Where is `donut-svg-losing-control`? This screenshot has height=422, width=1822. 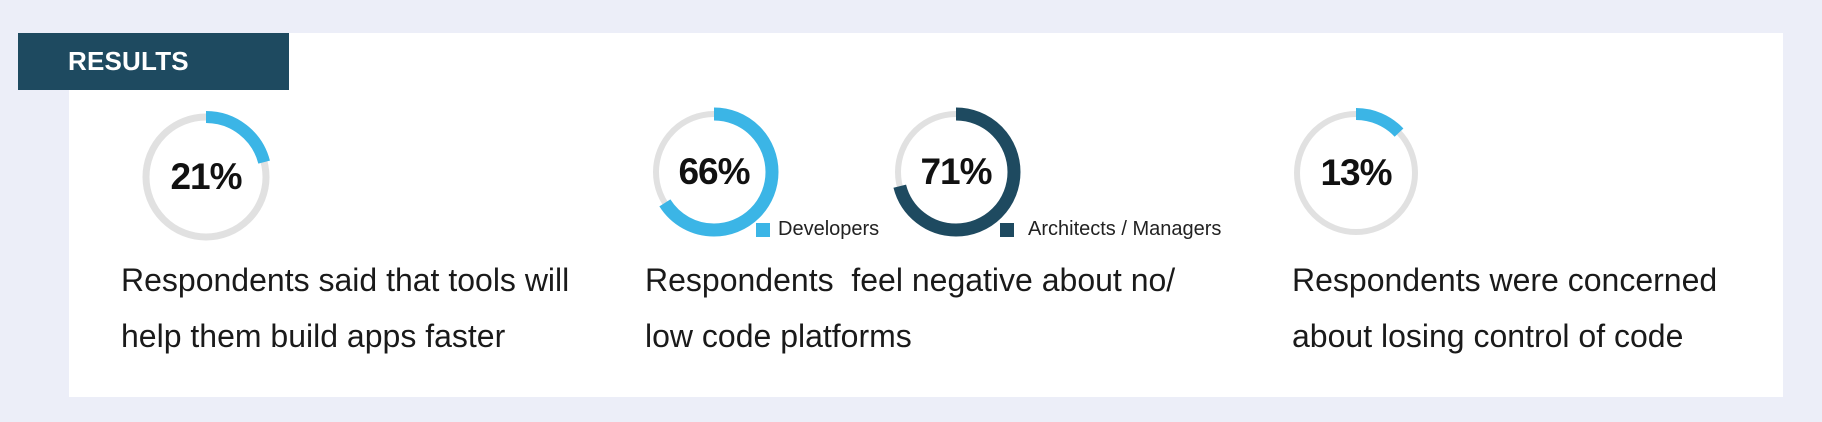
donut-svg-losing-control is located at coordinates (1356, 173).